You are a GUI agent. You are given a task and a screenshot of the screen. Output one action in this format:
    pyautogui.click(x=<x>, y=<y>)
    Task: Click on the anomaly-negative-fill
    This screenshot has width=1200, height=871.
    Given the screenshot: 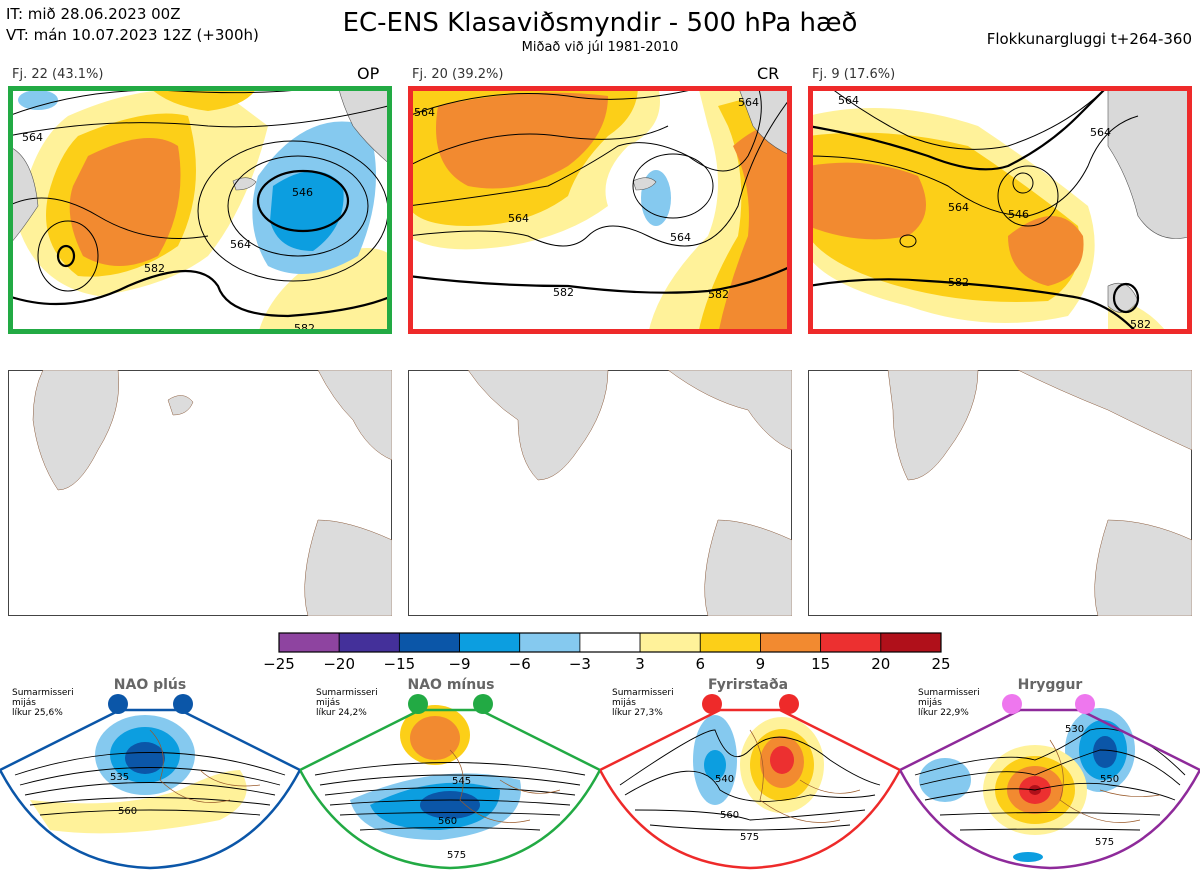 What is the action you would take?
    pyautogui.click(x=197, y=182)
    